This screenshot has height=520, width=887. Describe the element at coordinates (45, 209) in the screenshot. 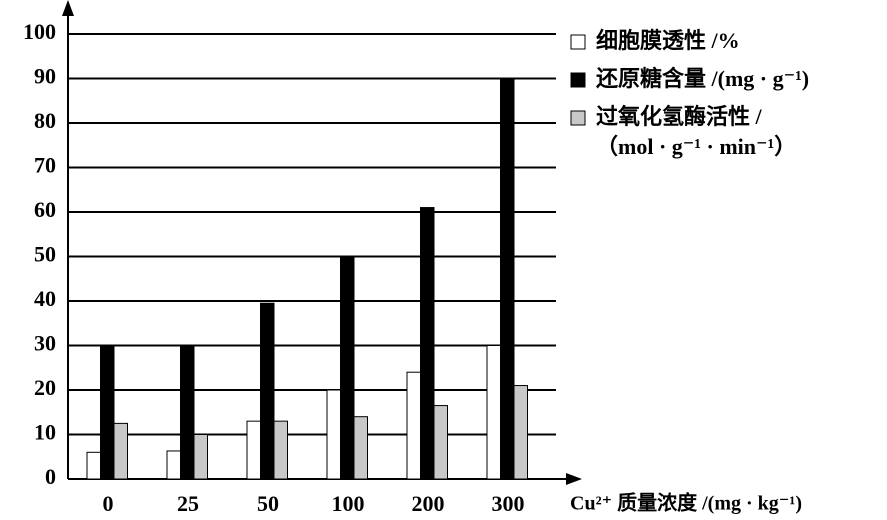

I see `y-tick-label: 60` at that location.